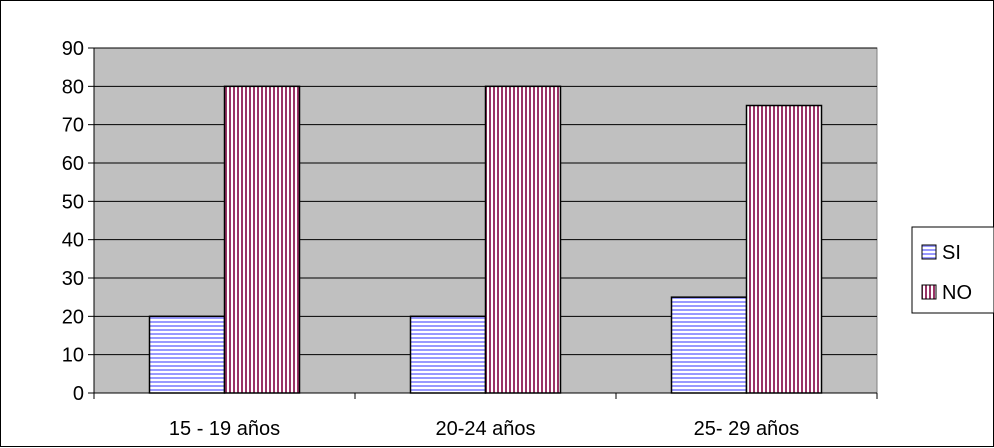  Describe the element at coordinates (929, 292) in the screenshot. I see `legend-swatch-no` at that location.